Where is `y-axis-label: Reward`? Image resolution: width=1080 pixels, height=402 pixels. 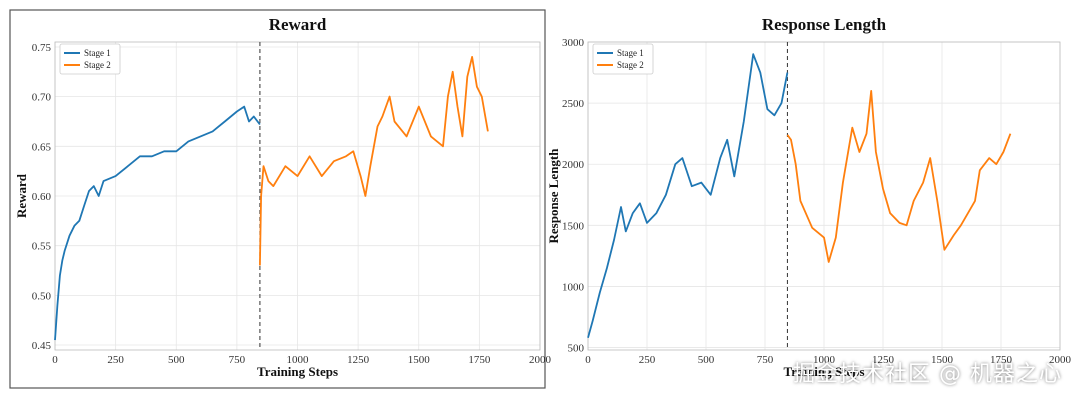
y-axis-label: Reward is located at coordinates (21, 195).